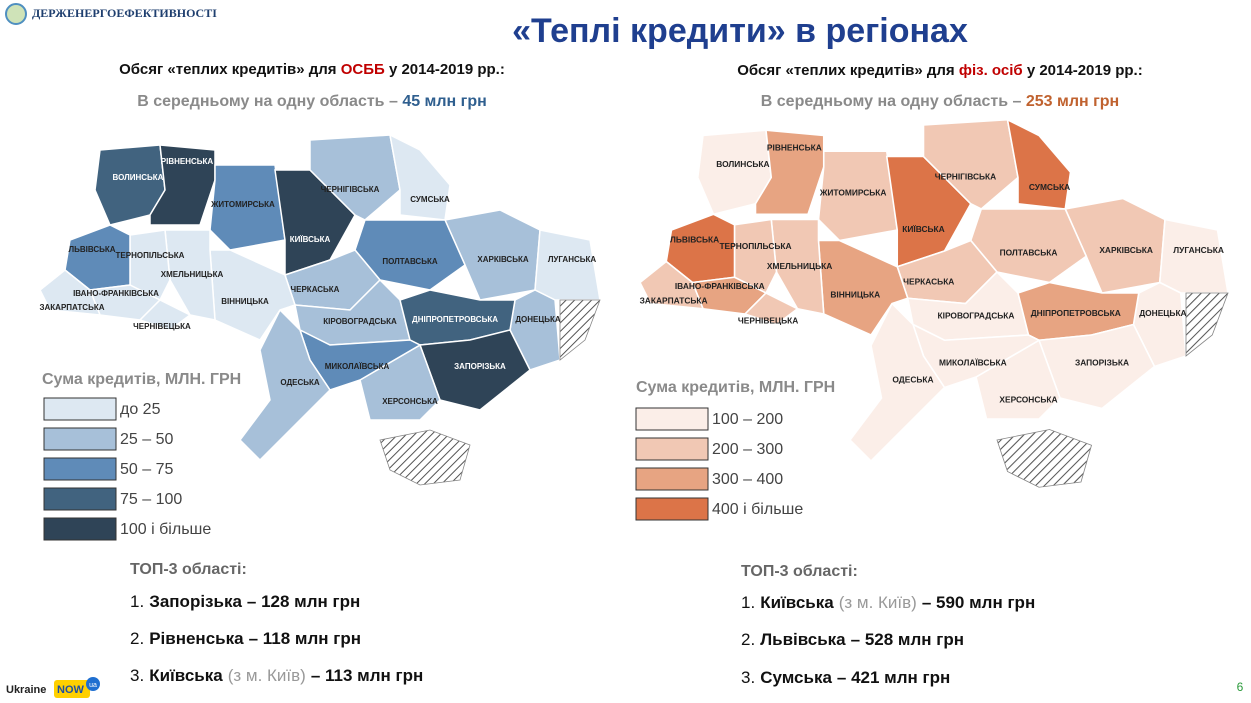 Image resolution: width=1251 pixels, height=703 pixels. I want to click on top3-item: 3. Київська (з м. Київ) – 113 млн грн, so click(276, 675).